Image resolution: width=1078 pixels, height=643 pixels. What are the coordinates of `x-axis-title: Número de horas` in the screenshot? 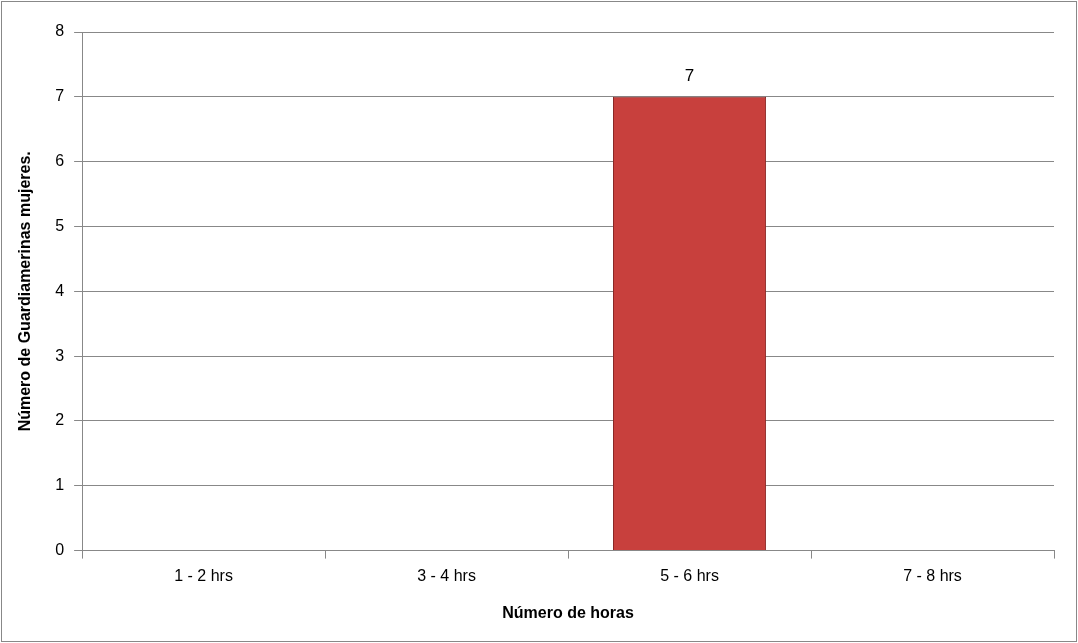 It's located at (568, 612).